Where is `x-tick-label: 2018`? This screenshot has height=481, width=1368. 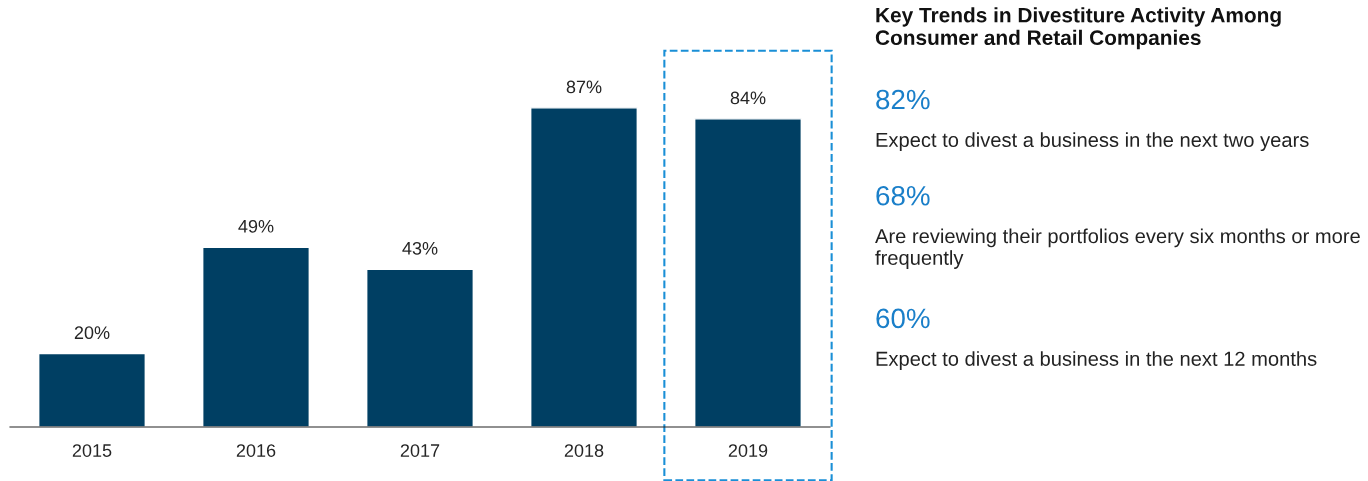 x-tick-label: 2018 is located at coordinates (584, 450).